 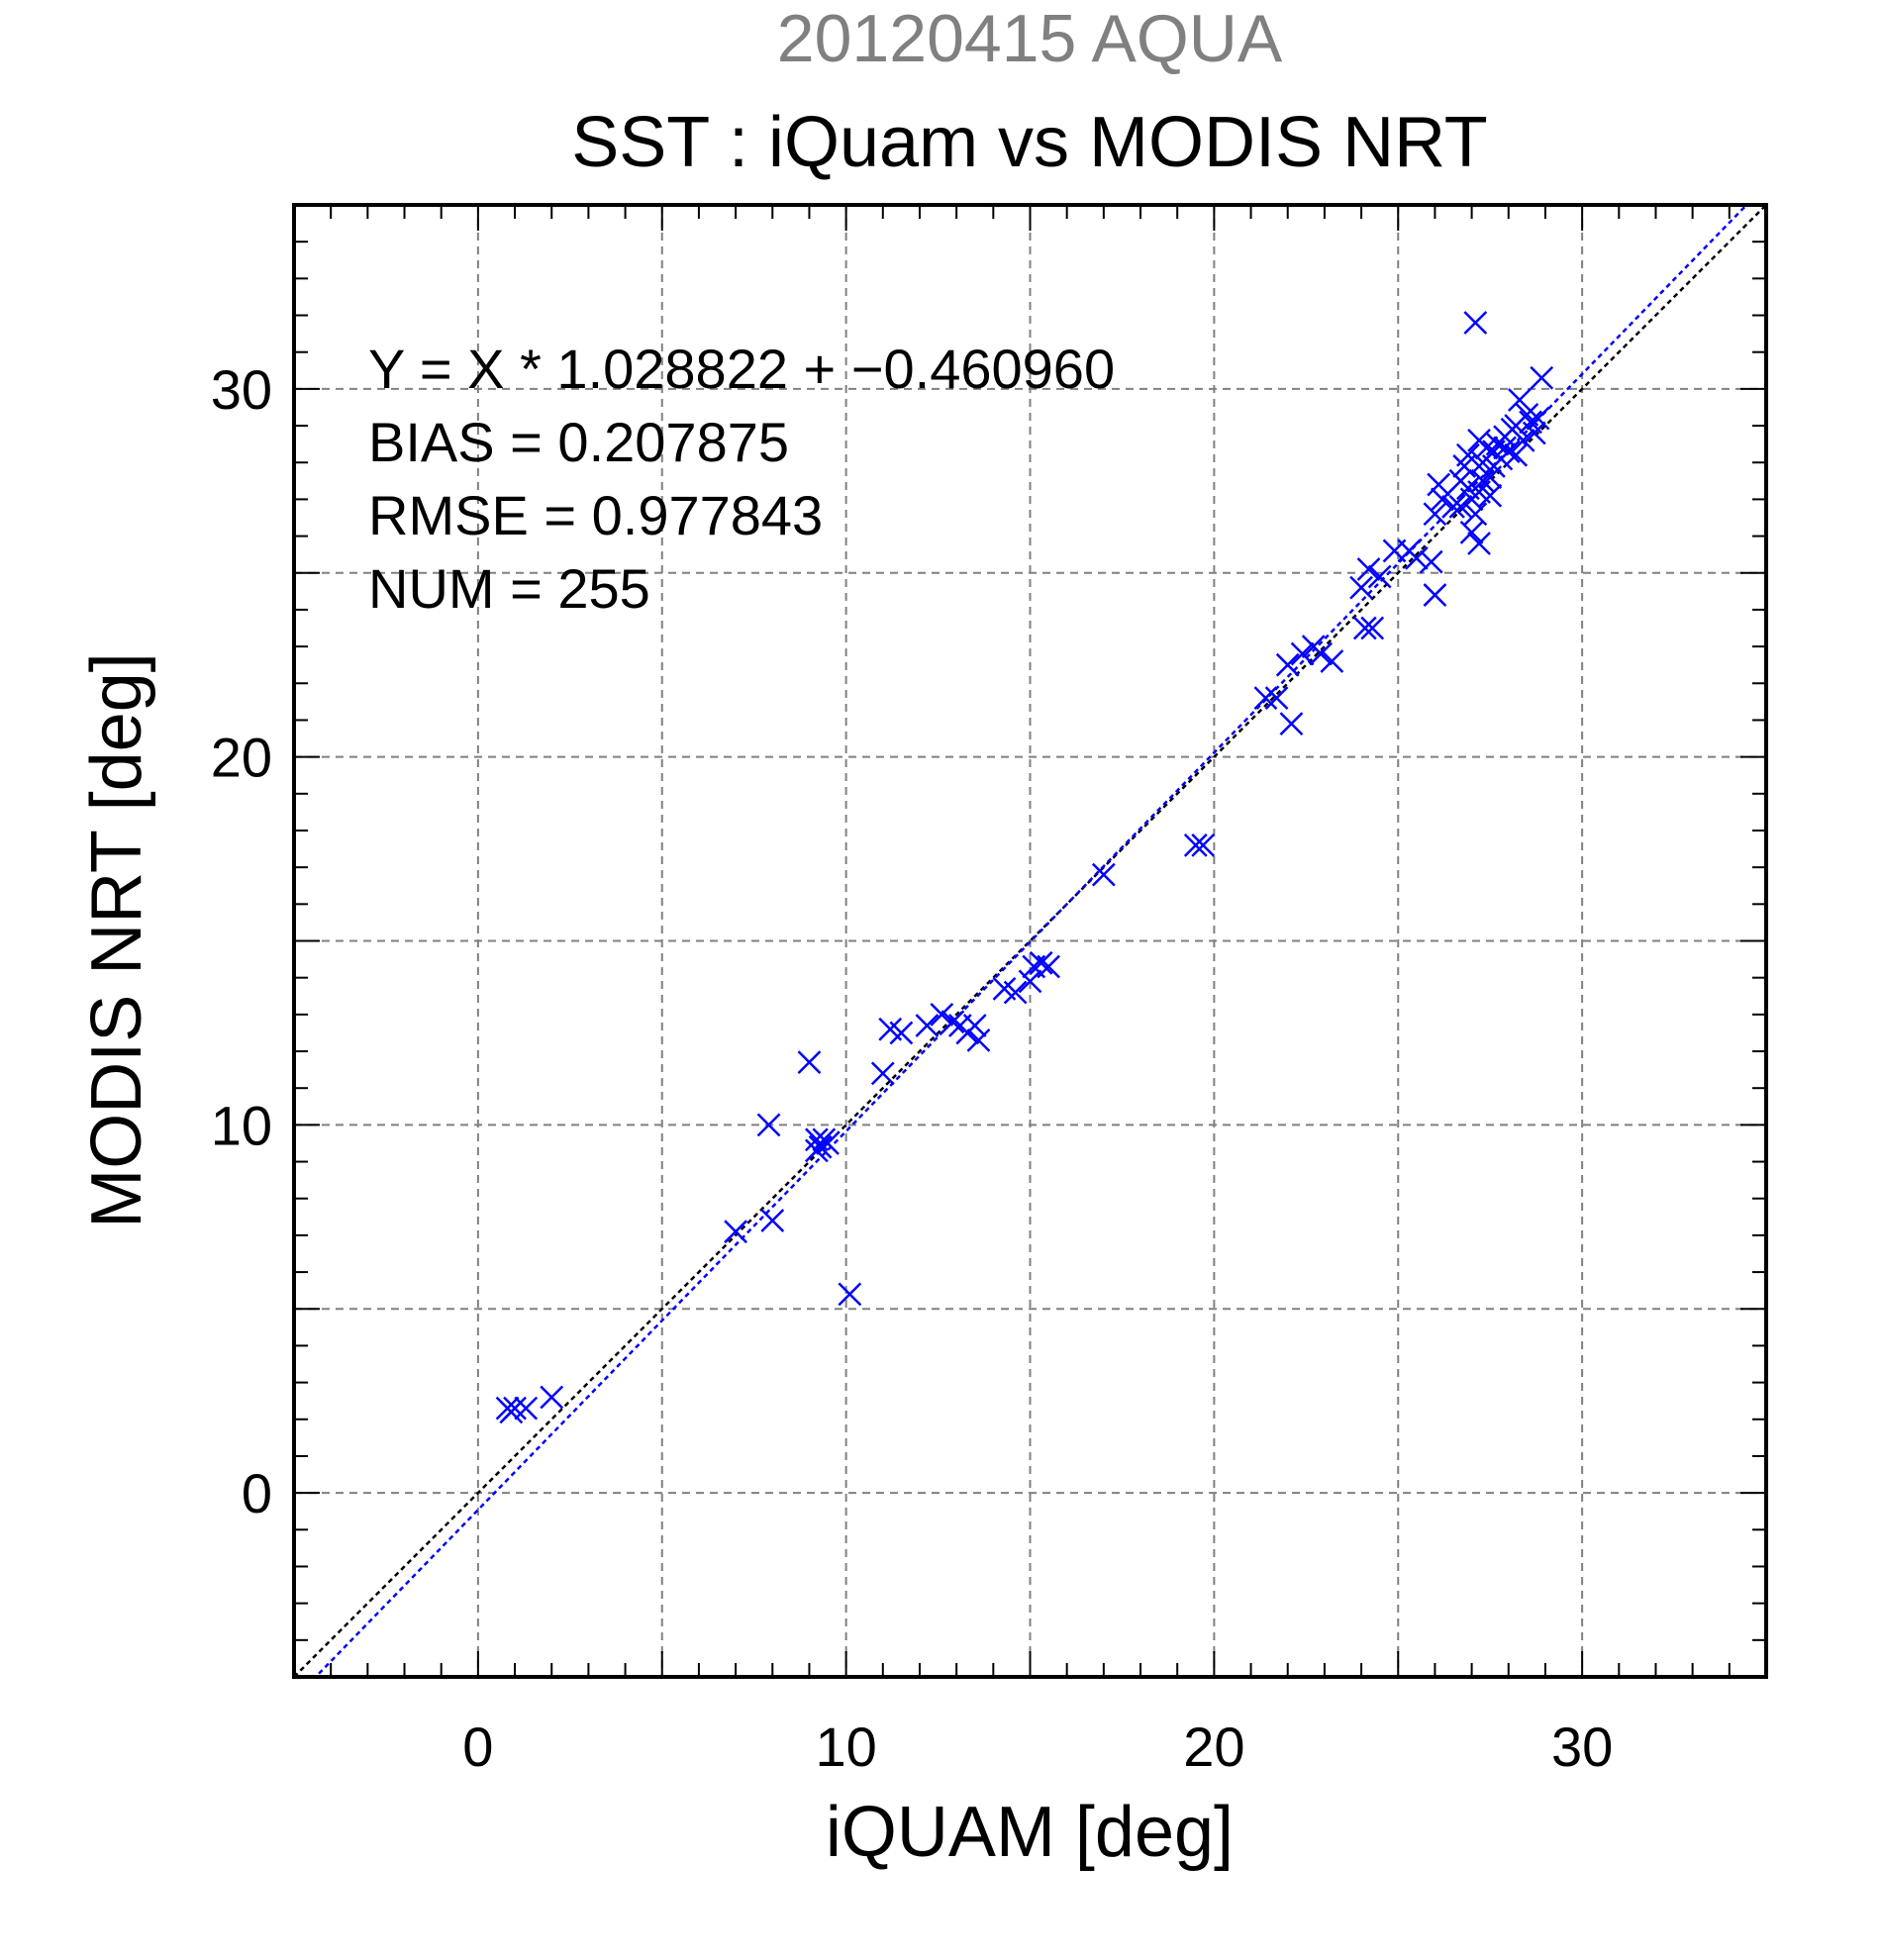 I want to click on y-tick-label: 20, so click(x=242, y=758).